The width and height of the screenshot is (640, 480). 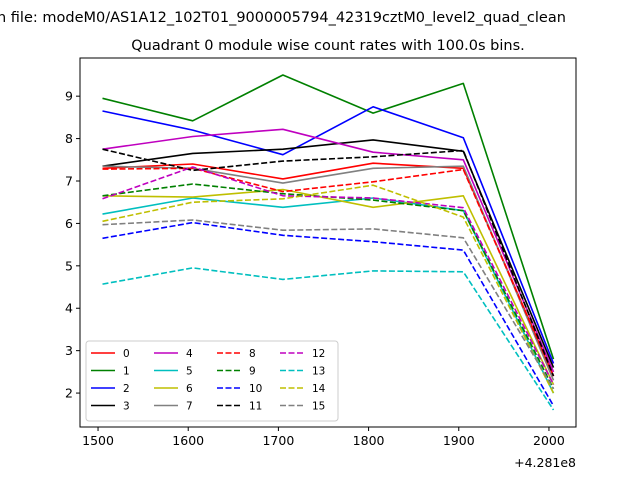 I want to click on x-tick-label: 1600, so click(x=188, y=440).